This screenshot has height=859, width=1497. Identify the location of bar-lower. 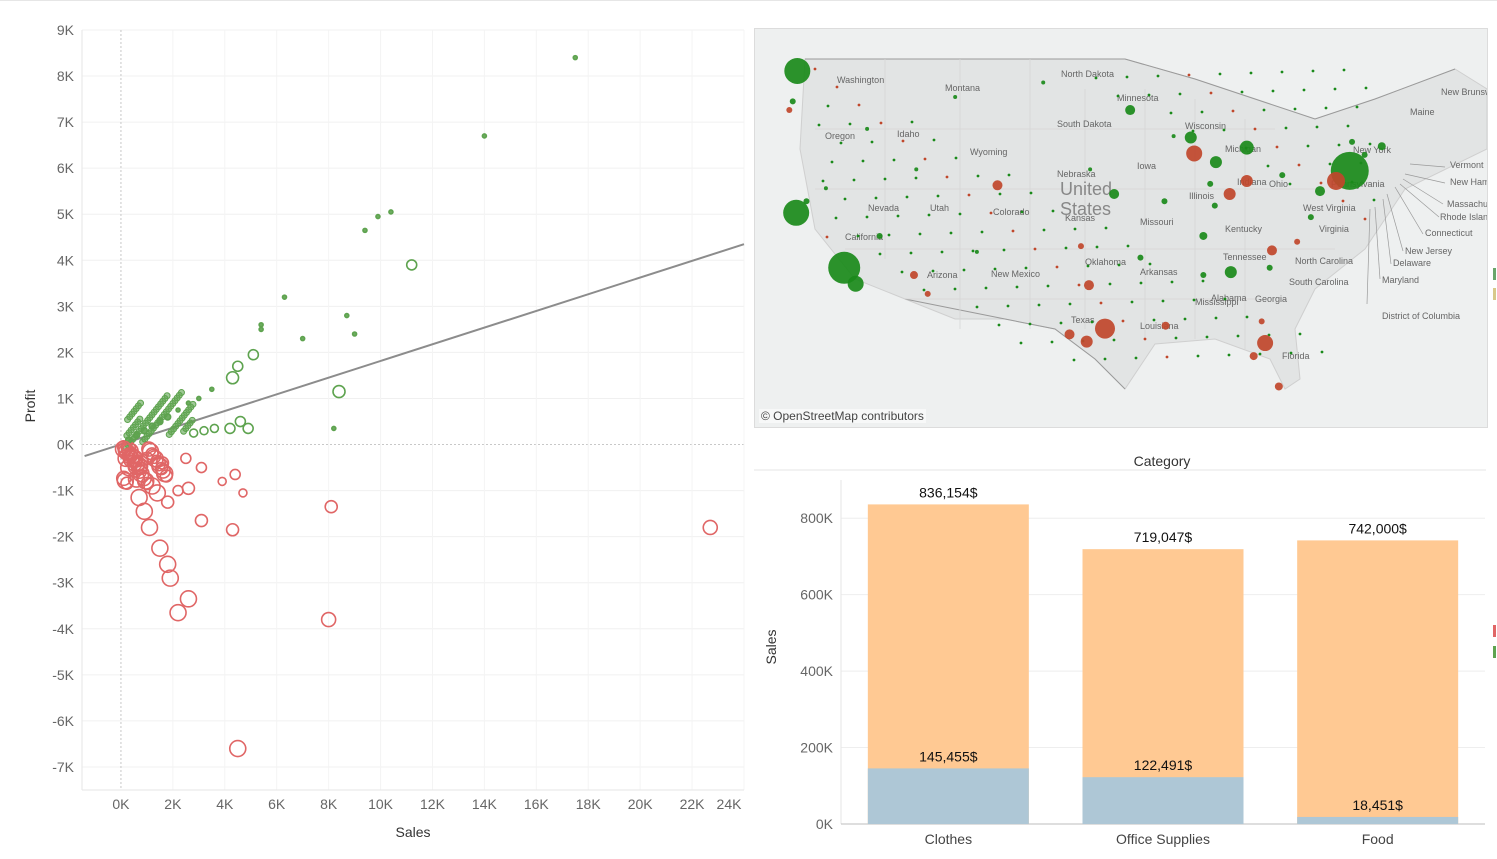
(1163, 800).